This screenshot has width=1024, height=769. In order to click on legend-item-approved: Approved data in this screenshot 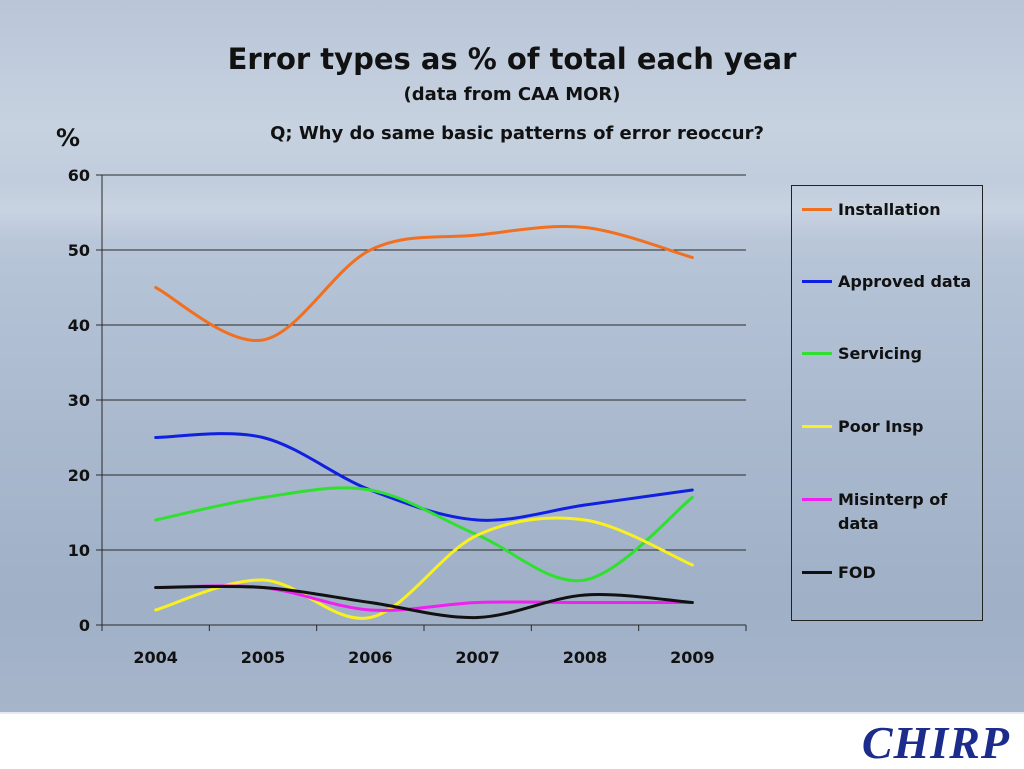, I will do `click(891, 282)`.